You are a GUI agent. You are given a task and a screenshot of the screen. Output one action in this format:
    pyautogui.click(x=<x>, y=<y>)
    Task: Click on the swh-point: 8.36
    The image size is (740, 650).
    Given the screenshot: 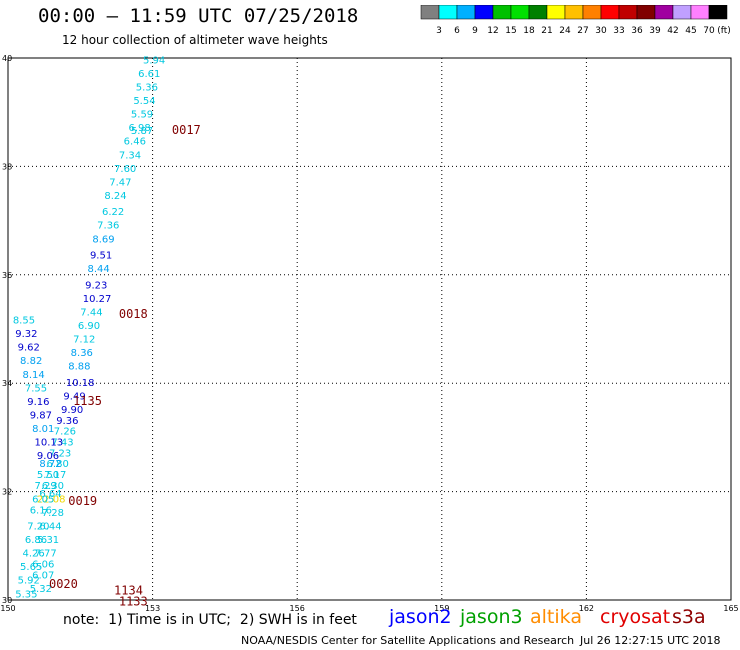 What is the action you would take?
    pyautogui.click(x=82, y=353)
    